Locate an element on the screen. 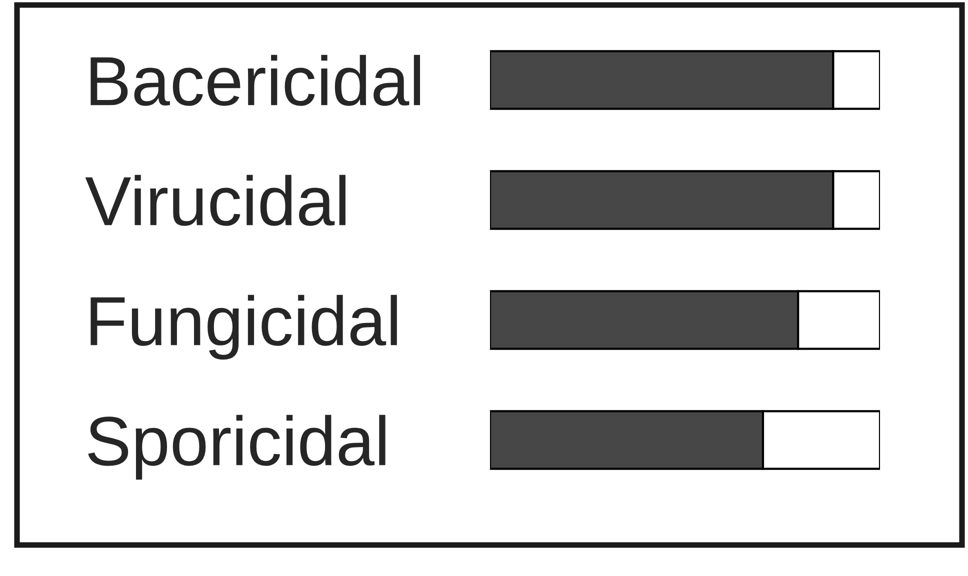 The image size is (968, 576). y-tick-label: Sporicidal is located at coordinates (237, 447).